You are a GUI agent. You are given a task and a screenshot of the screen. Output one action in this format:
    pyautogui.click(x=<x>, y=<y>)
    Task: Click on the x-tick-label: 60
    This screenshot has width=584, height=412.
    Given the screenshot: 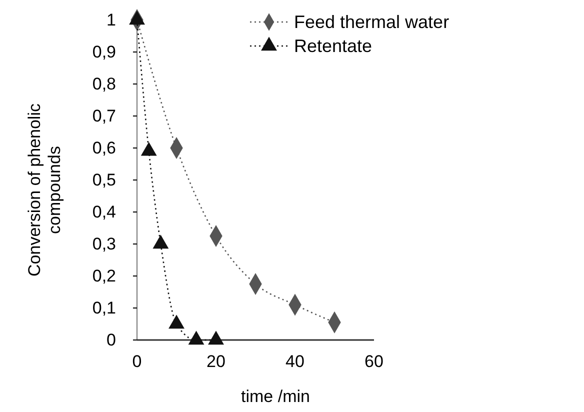 What is the action you would take?
    pyautogui.click(x=374, y=361)
    